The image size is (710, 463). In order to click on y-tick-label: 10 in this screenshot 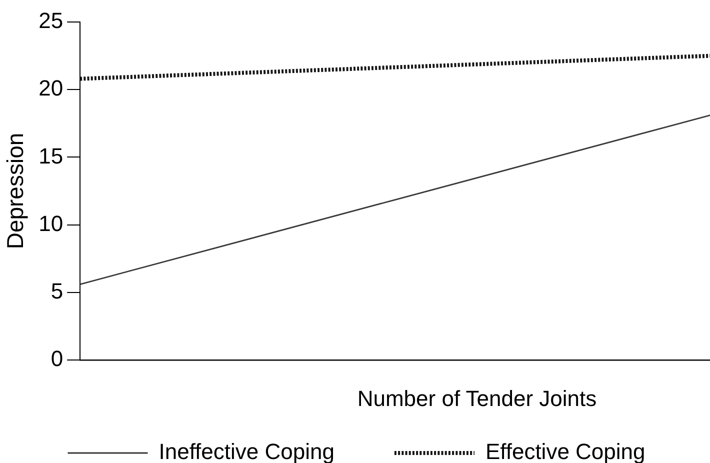, I will do `click(51, 223)`.